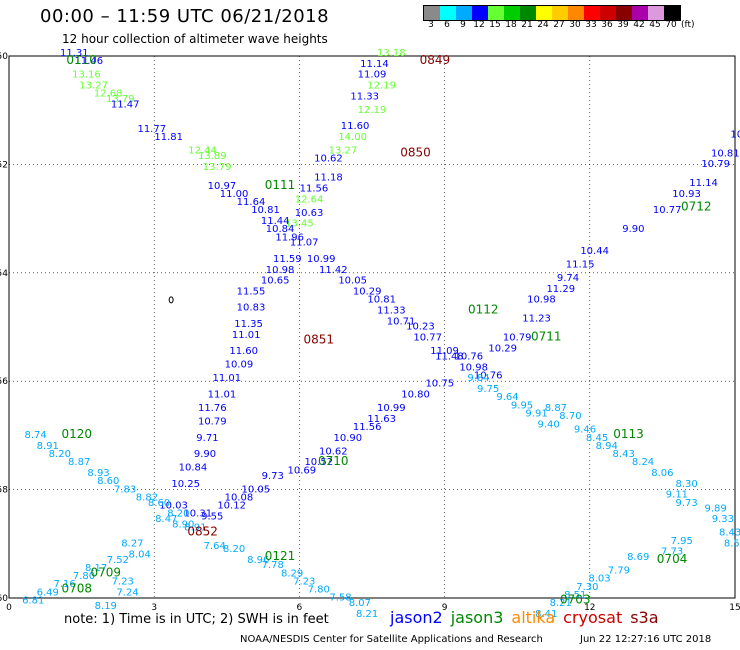  What do you see at coordinates (333, 461) in the screenshot?
I see `pass-time-label: 0710` at bounding box center [333, 461].